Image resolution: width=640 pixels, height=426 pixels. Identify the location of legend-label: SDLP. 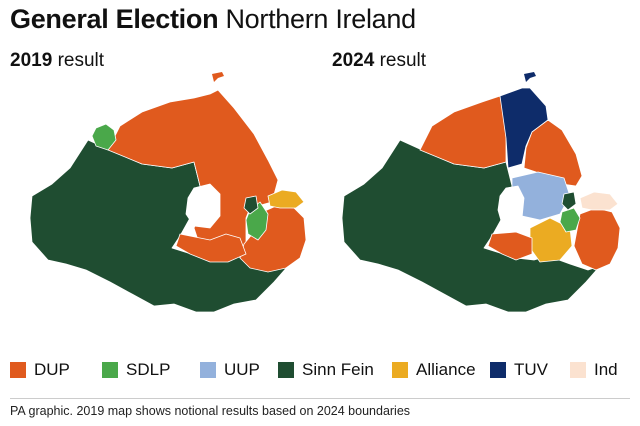
(148, 369).